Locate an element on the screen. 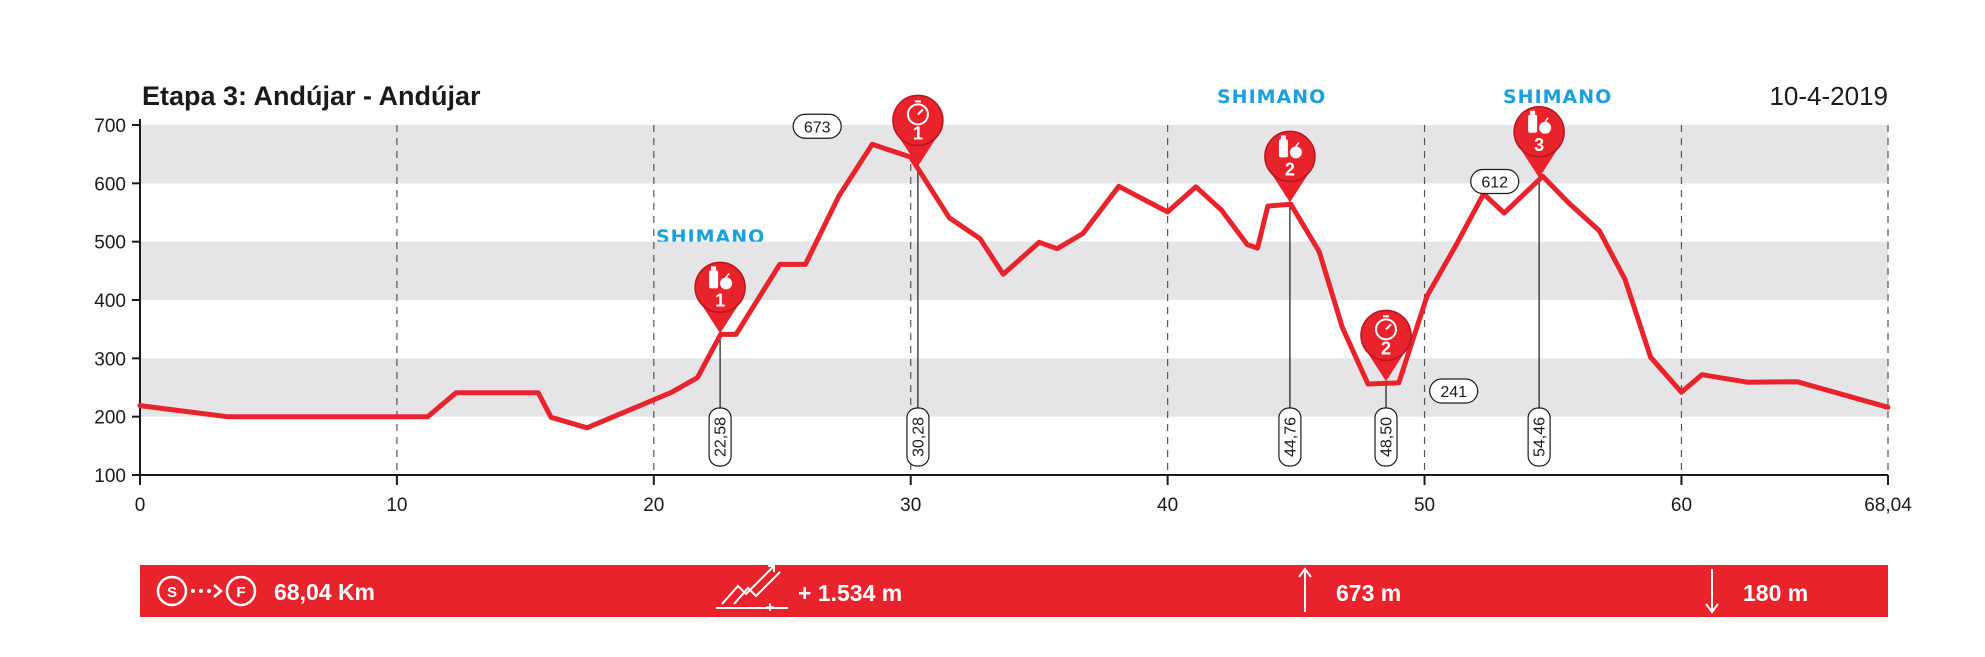 This screenshot has width=1985, height=657. km-marker-label: 54,46 is located at coordinates (1540, 437).